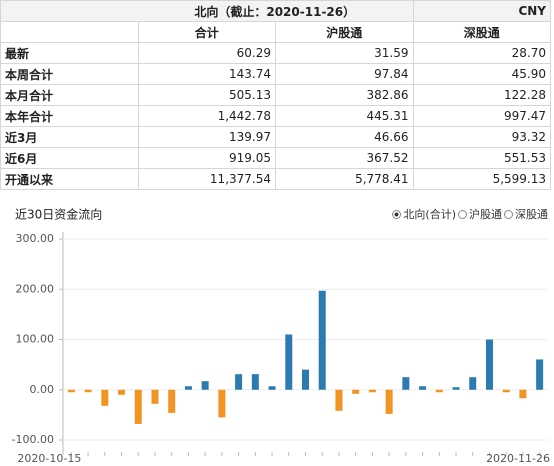 This screenshot has width=554, height=466. What do you see at coordinates (69, 179) in the screenshot?
I see `row-label: 开通以来` at bounding box center [69, 179].